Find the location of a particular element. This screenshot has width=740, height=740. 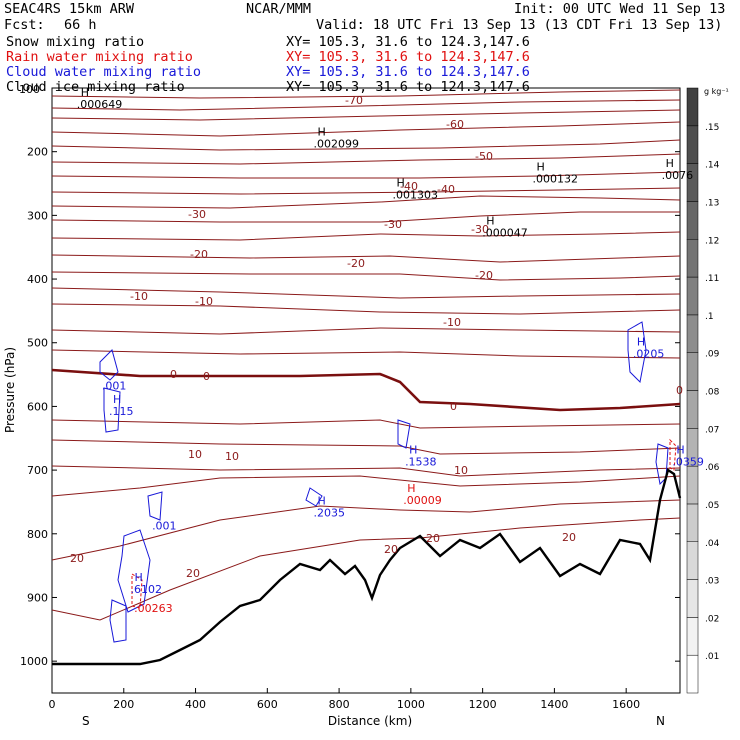

colorbar-tick-label: .13 is located at coordinates (712, 203).